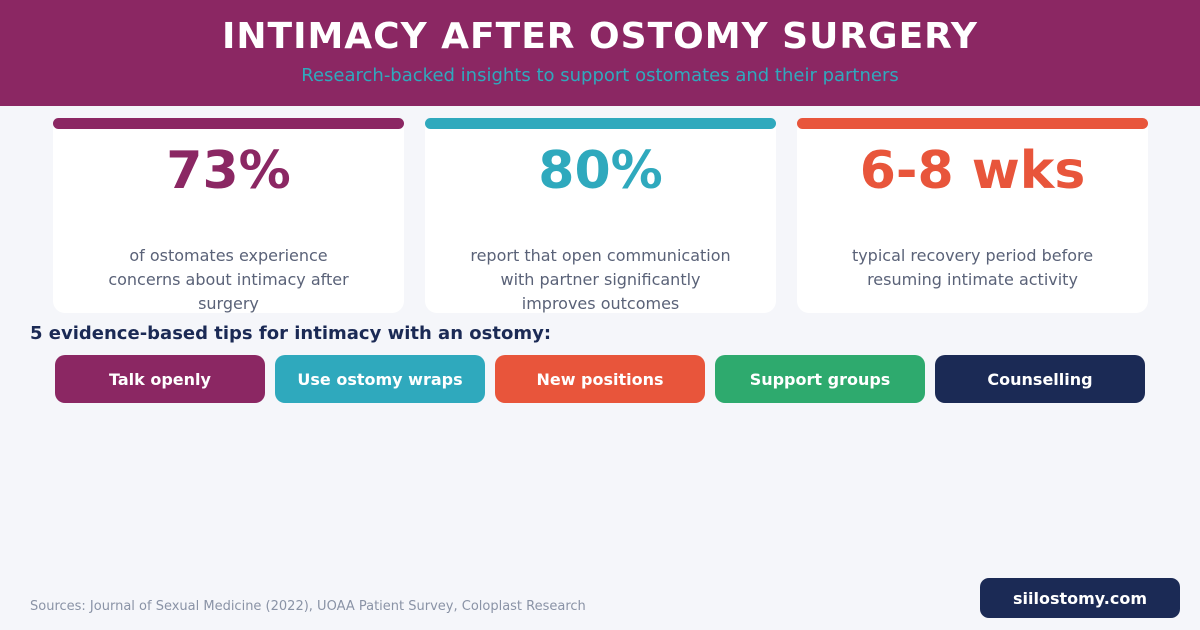 This screenshot has width=1200, height=630. I want to click on tip-talk-openly: Talk openly, so click(160, 379).